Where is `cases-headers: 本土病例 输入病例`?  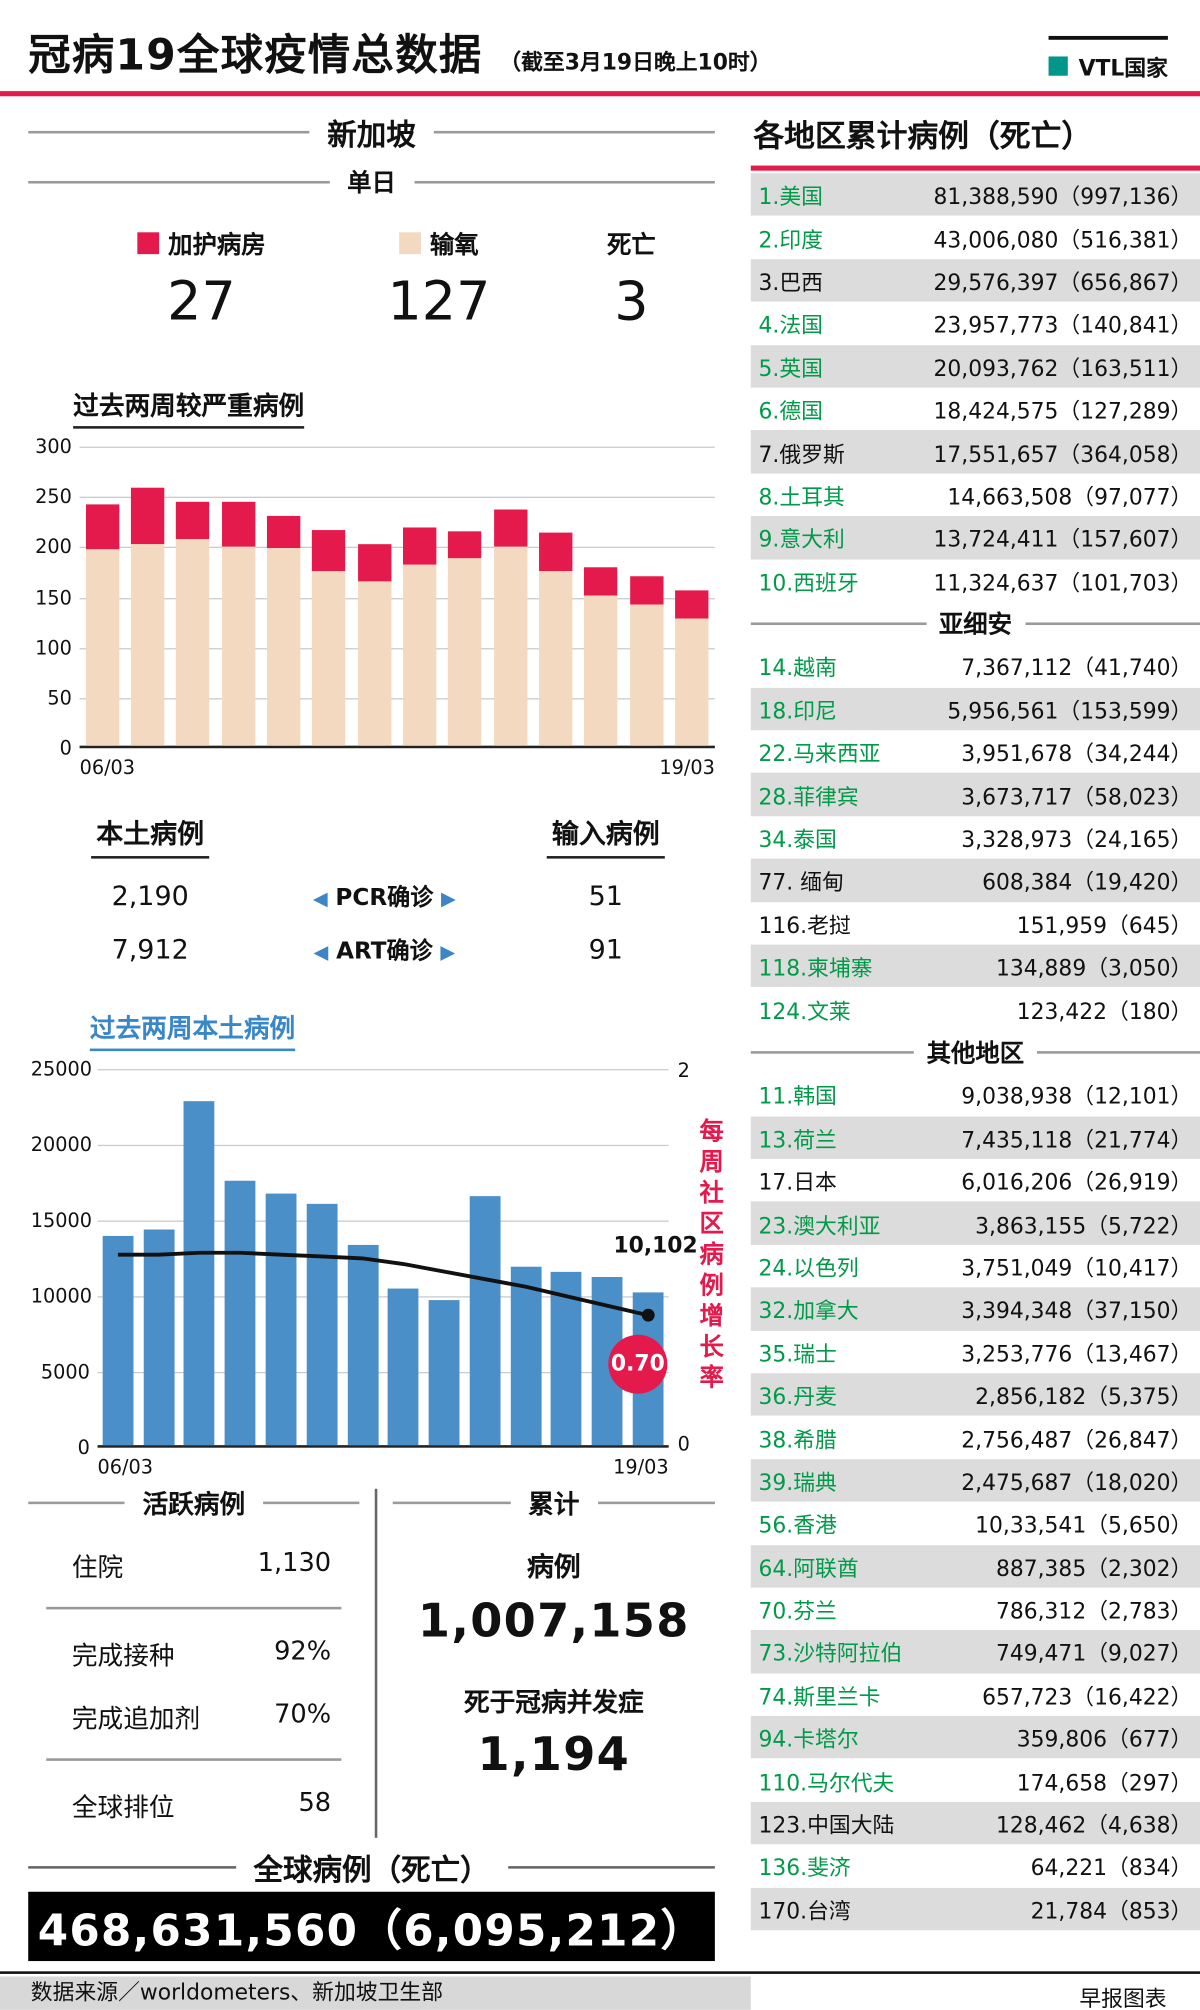
cases-headers: 本土病例 输入病例 is located at coordinates (371, 836).